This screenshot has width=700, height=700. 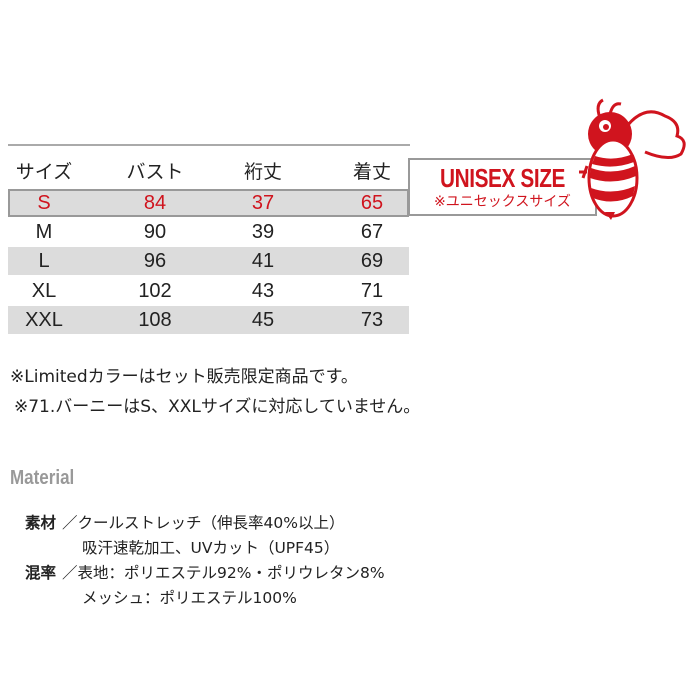 What do you see at coordinates (155, 172) in the screenshot?
I see `header-bust: バスト` at bounding box center [155, 172].